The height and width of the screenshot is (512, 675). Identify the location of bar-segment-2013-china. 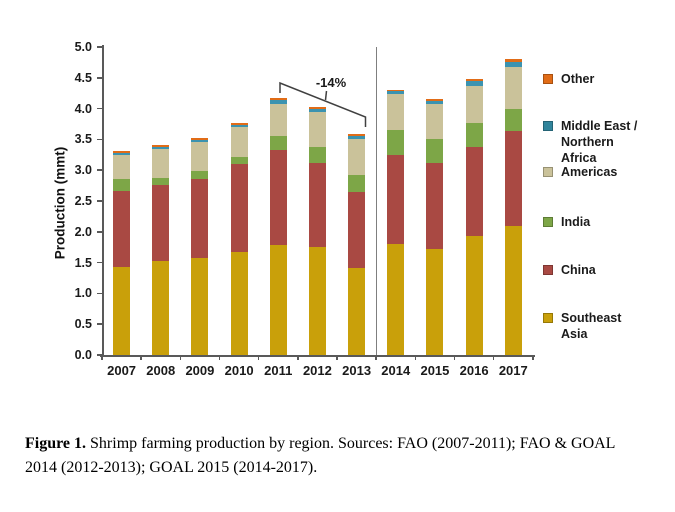
(357, 230).